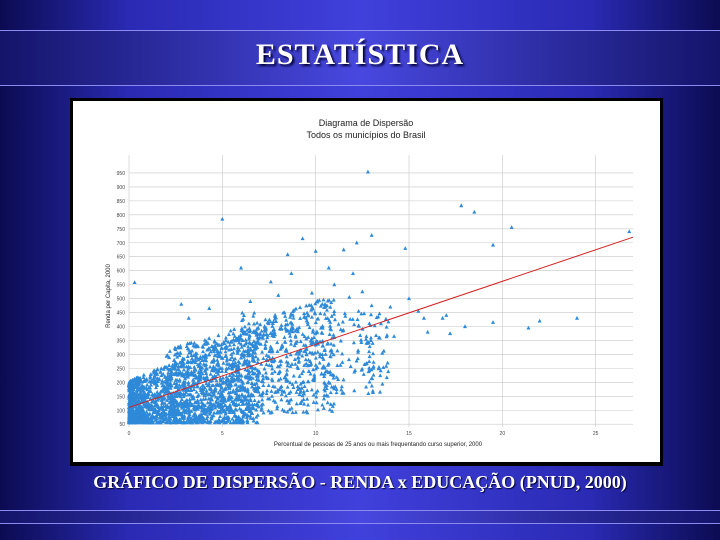 This screenshot has width=720, height=540. What do you see at coordinates (121, 355) in the screenshot?
I see `y-tick-label: 300` at bounding box center [121, 355].